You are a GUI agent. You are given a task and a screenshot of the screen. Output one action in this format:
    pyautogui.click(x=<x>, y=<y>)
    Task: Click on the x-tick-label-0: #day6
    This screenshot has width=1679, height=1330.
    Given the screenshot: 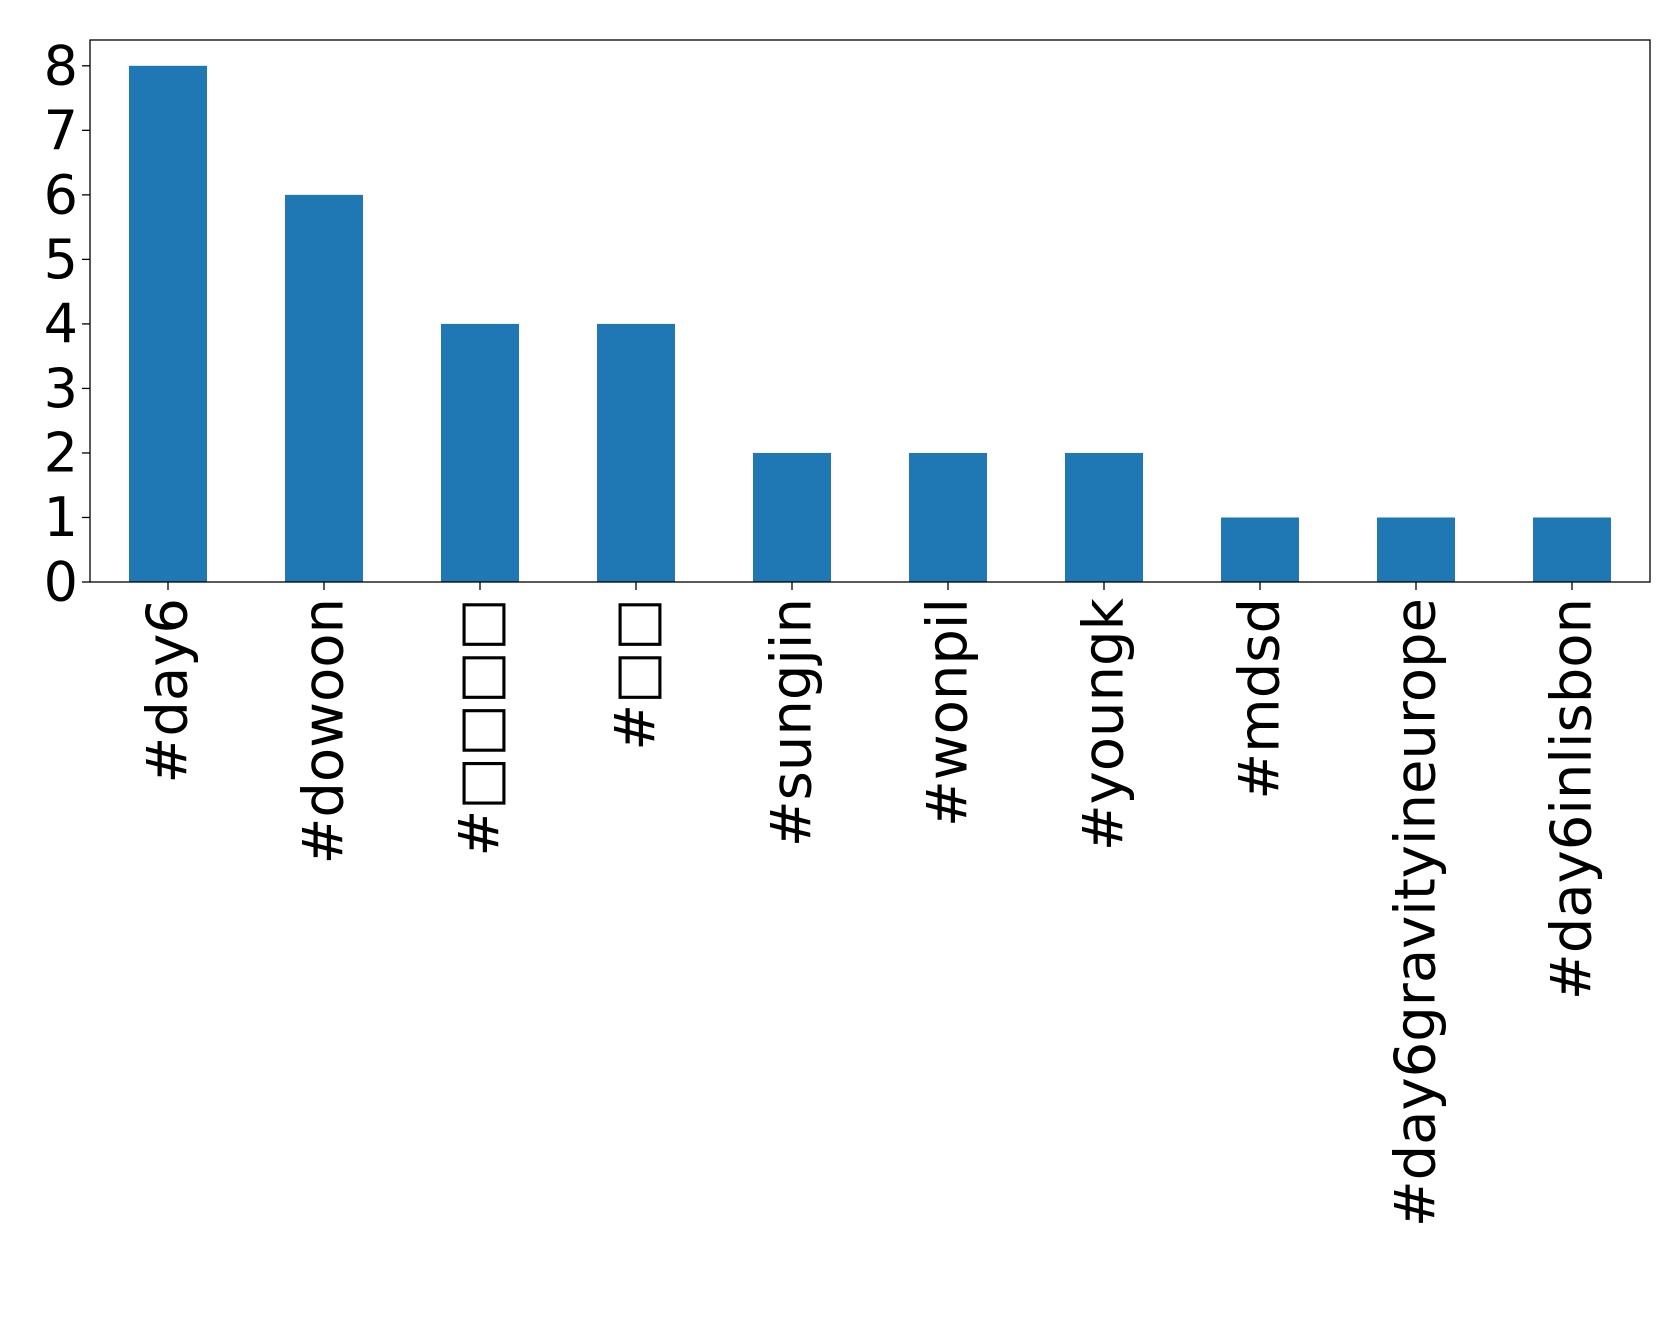 What is the action you would take?
    pyautogui.click(x=168, y=691)
    